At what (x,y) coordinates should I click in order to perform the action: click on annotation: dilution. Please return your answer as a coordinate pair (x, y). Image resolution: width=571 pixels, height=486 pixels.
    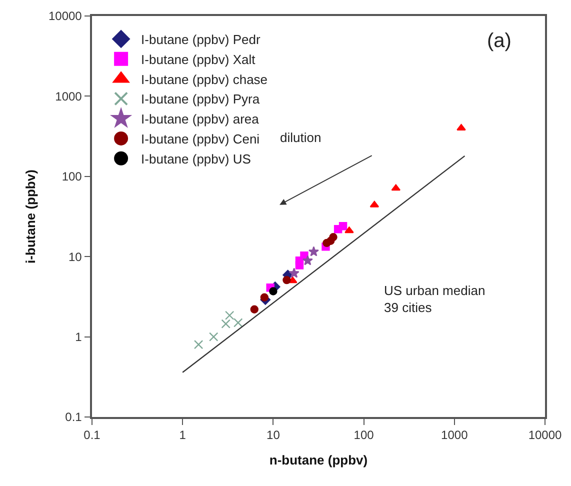
    Looking at the image, I should click on (301, 137).